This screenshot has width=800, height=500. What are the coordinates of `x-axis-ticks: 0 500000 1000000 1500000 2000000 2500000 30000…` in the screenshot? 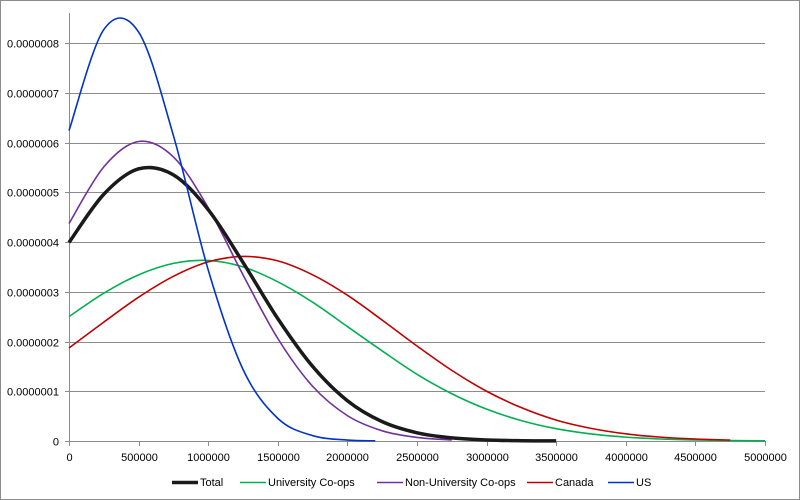 It's located at (426, 452).